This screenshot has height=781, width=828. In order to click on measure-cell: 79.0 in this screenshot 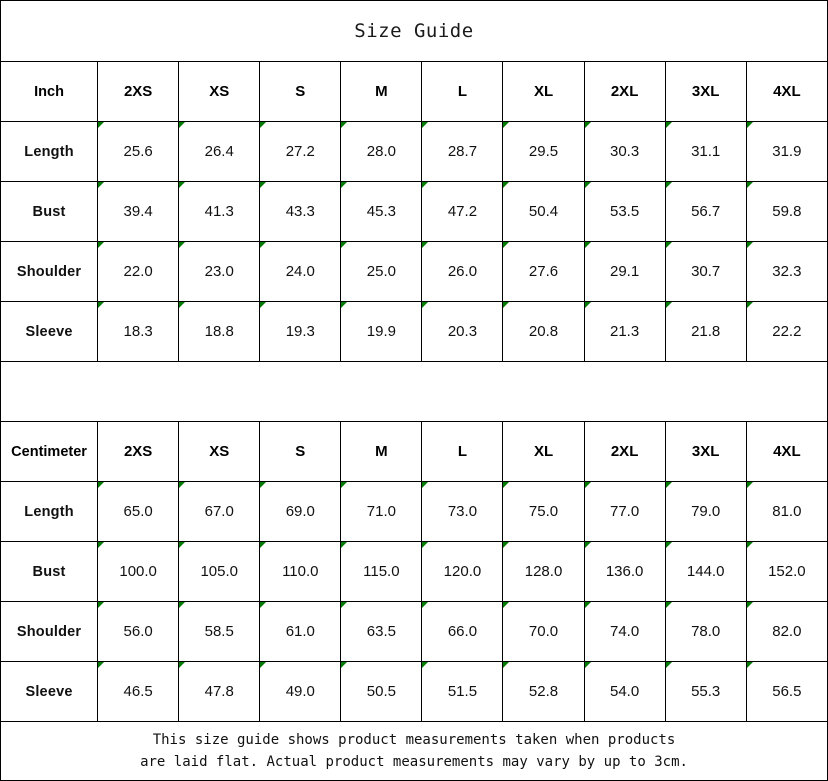, I will do `click(705, 511)`.